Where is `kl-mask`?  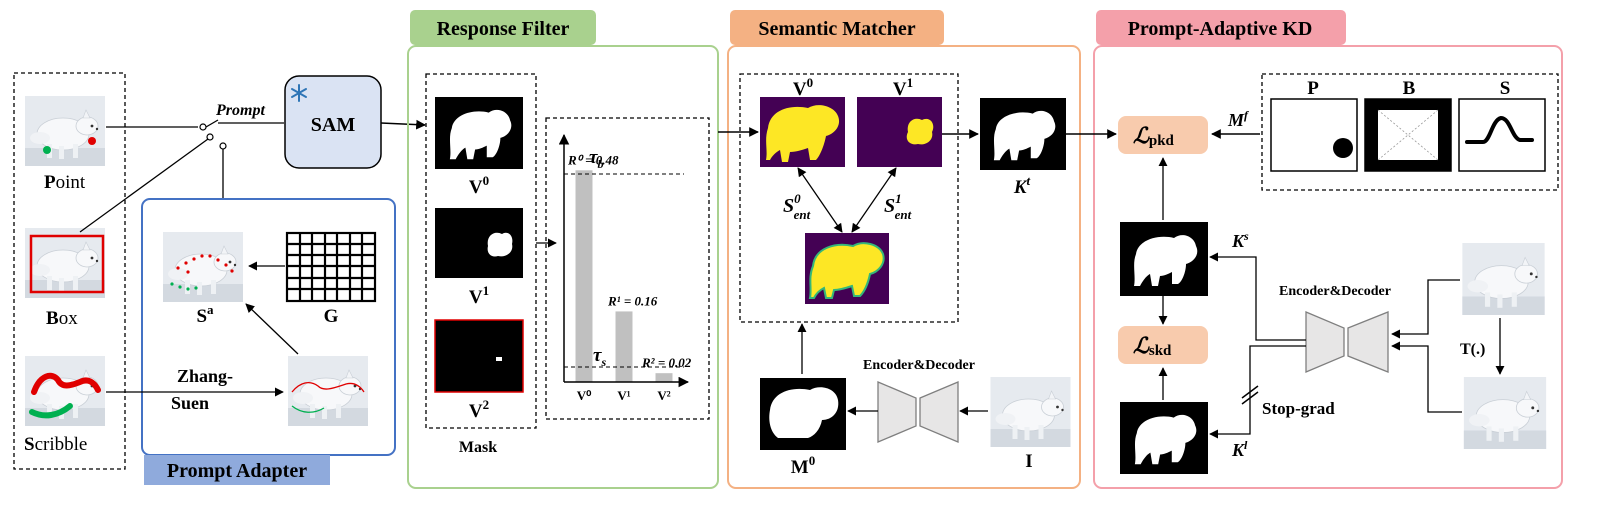
kl-mask is located at coordinates (1164, 438).